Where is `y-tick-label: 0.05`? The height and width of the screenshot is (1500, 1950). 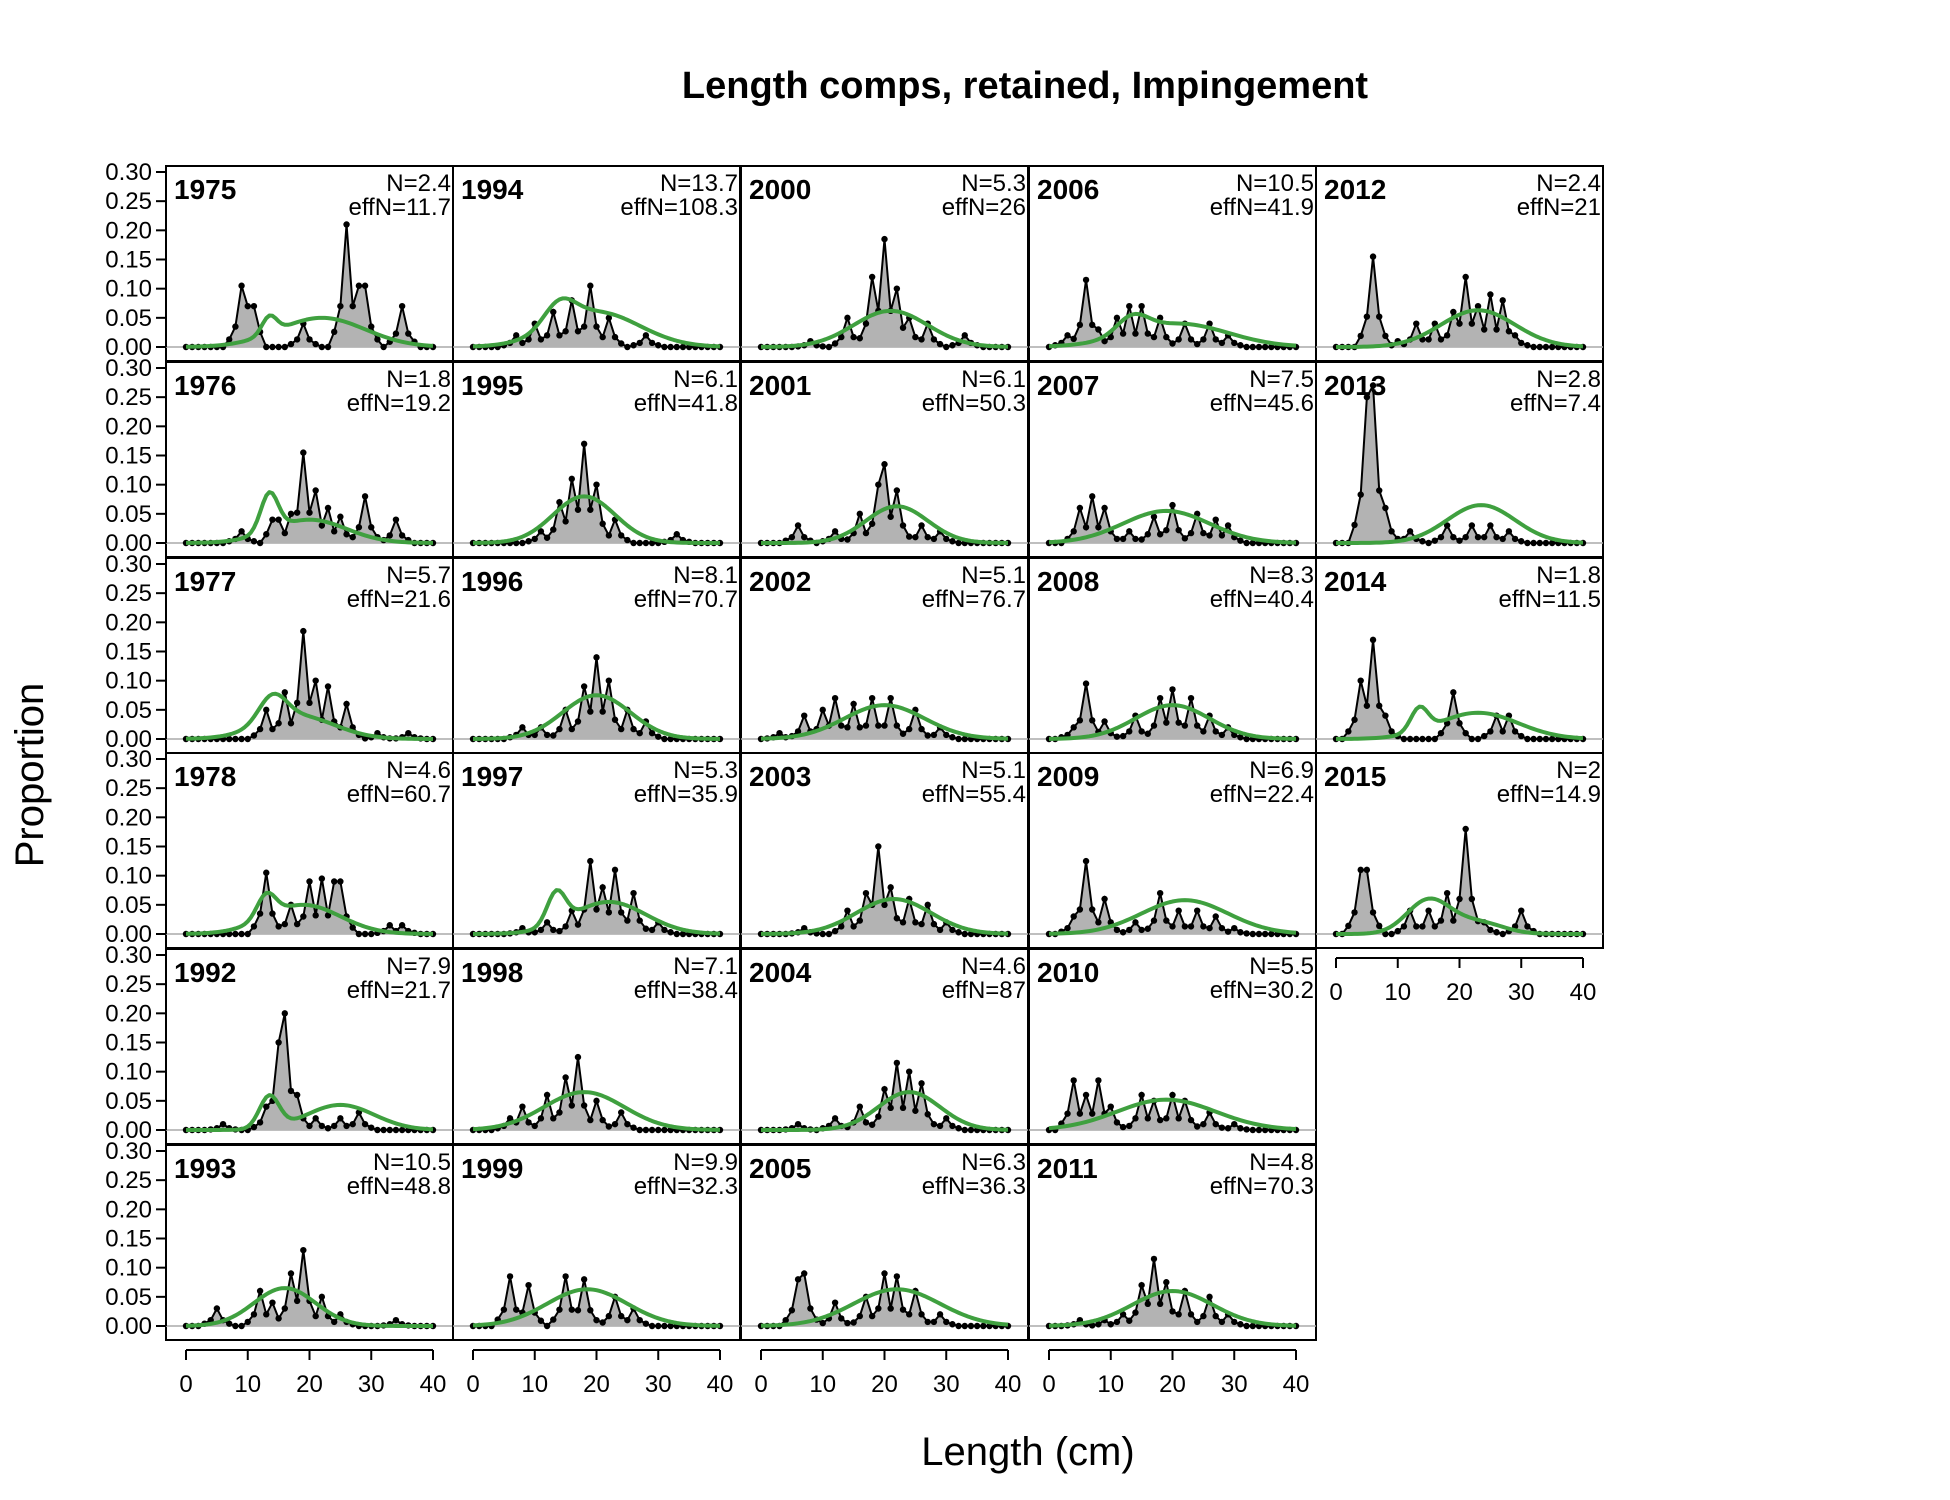
y-tick-label: 0.05 is located at coordinates (128, 318).